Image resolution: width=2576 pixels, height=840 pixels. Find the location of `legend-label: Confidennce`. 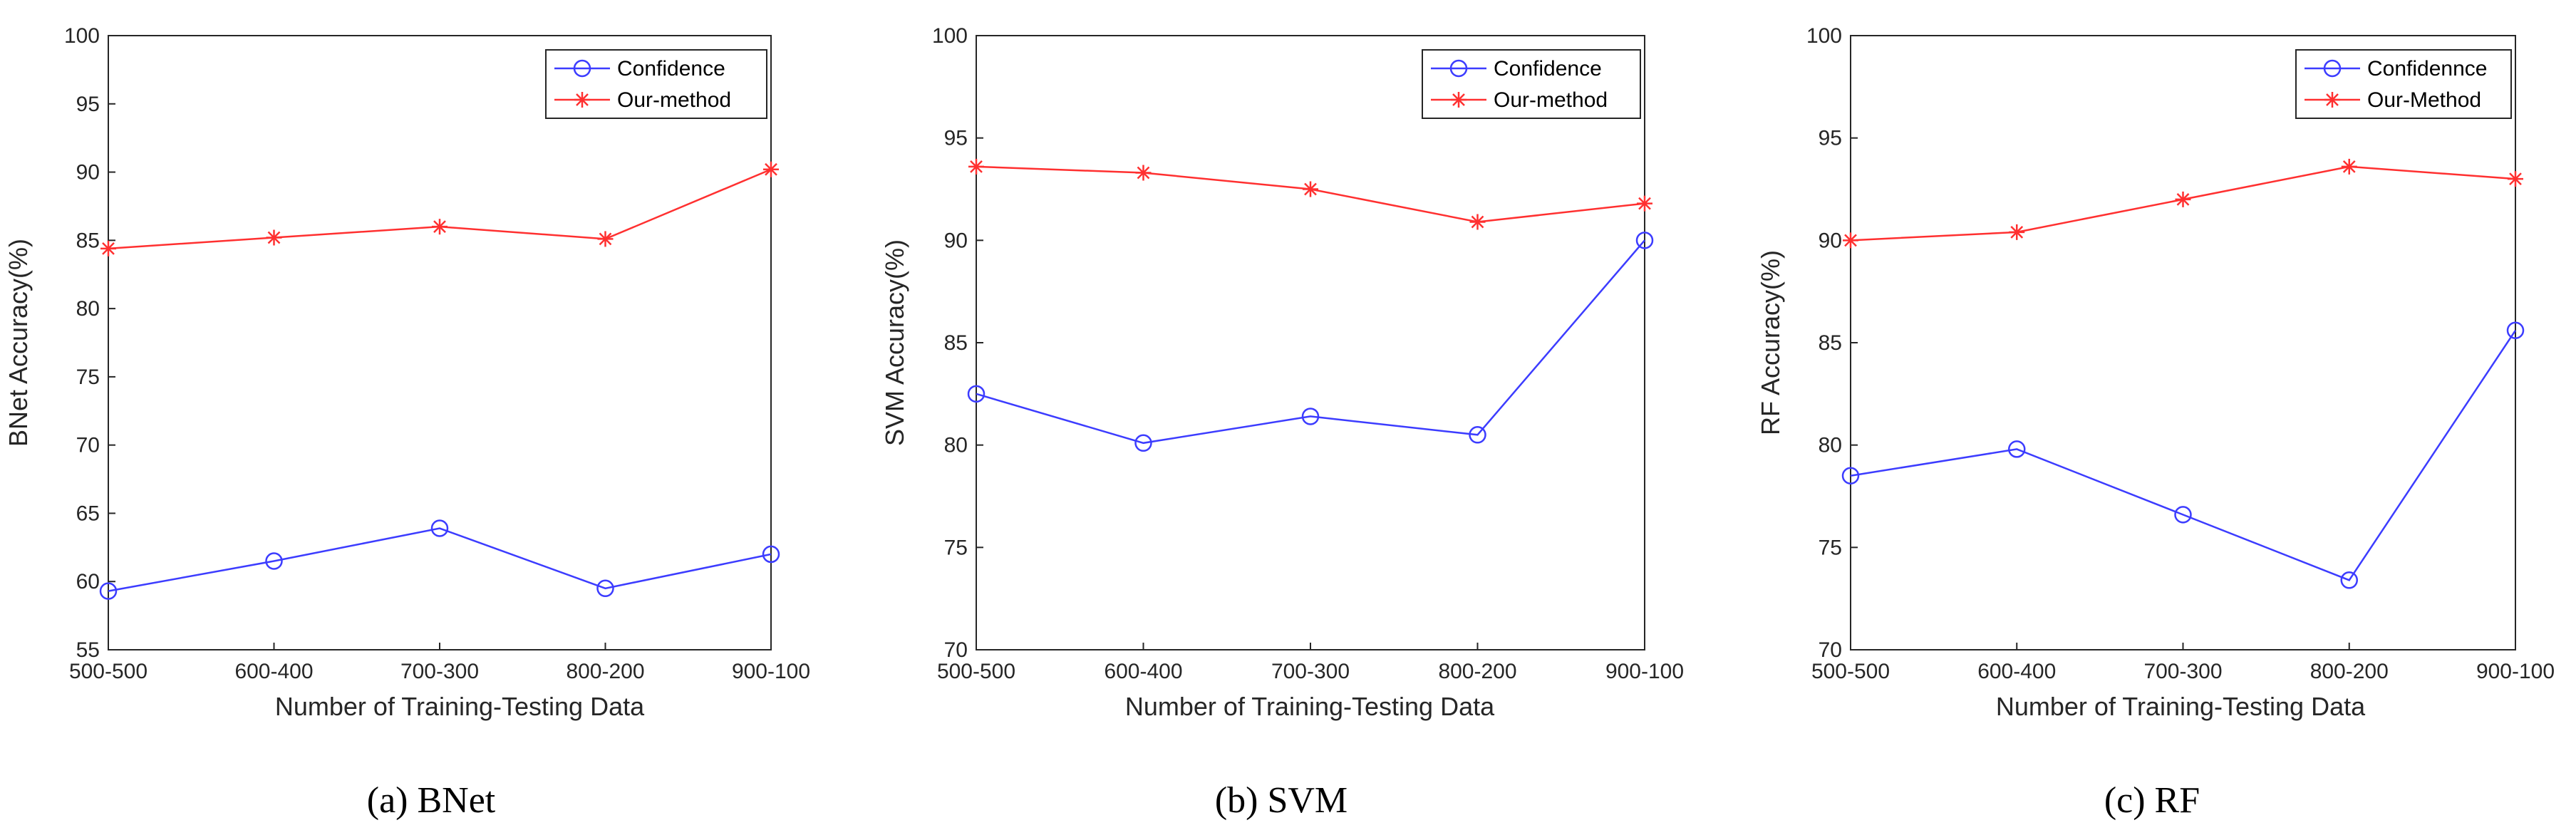

legend-label: Confidennce is located at coordinates (2427, 69).